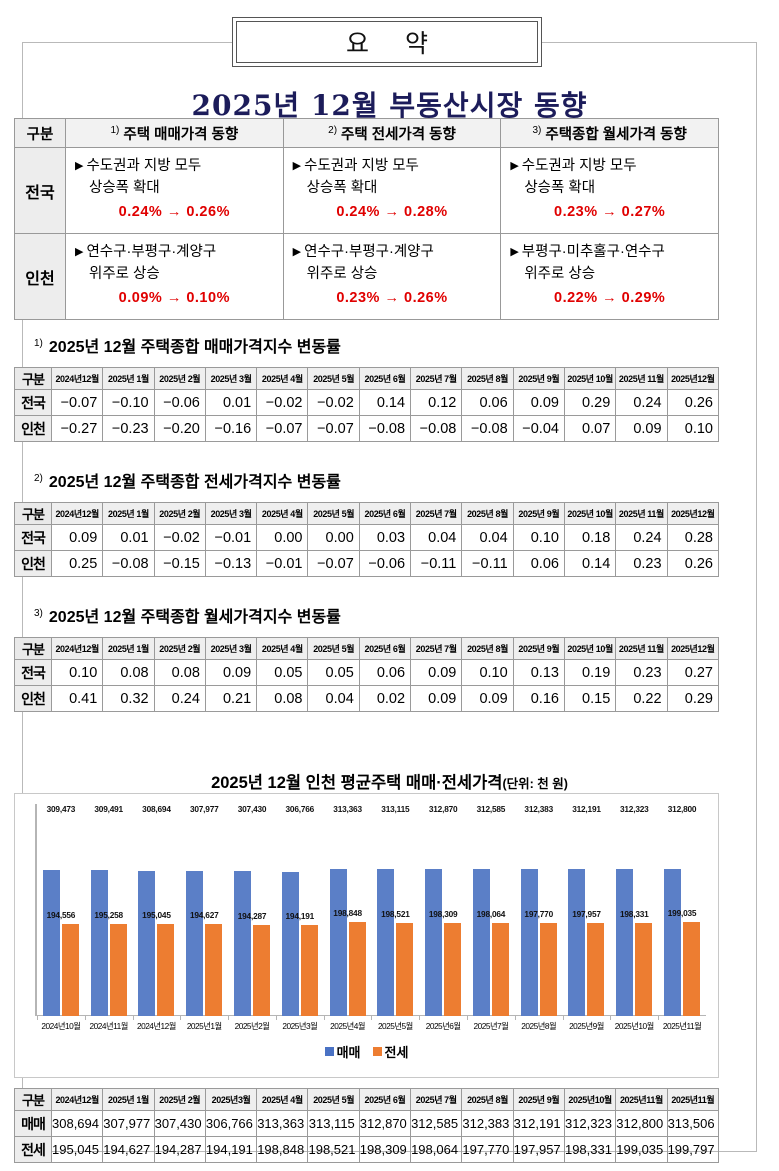 The height and width of the screenshot is (1171, 779). I want to click on rate-sale-cell-0-7: 0.12, so click(436, 402).